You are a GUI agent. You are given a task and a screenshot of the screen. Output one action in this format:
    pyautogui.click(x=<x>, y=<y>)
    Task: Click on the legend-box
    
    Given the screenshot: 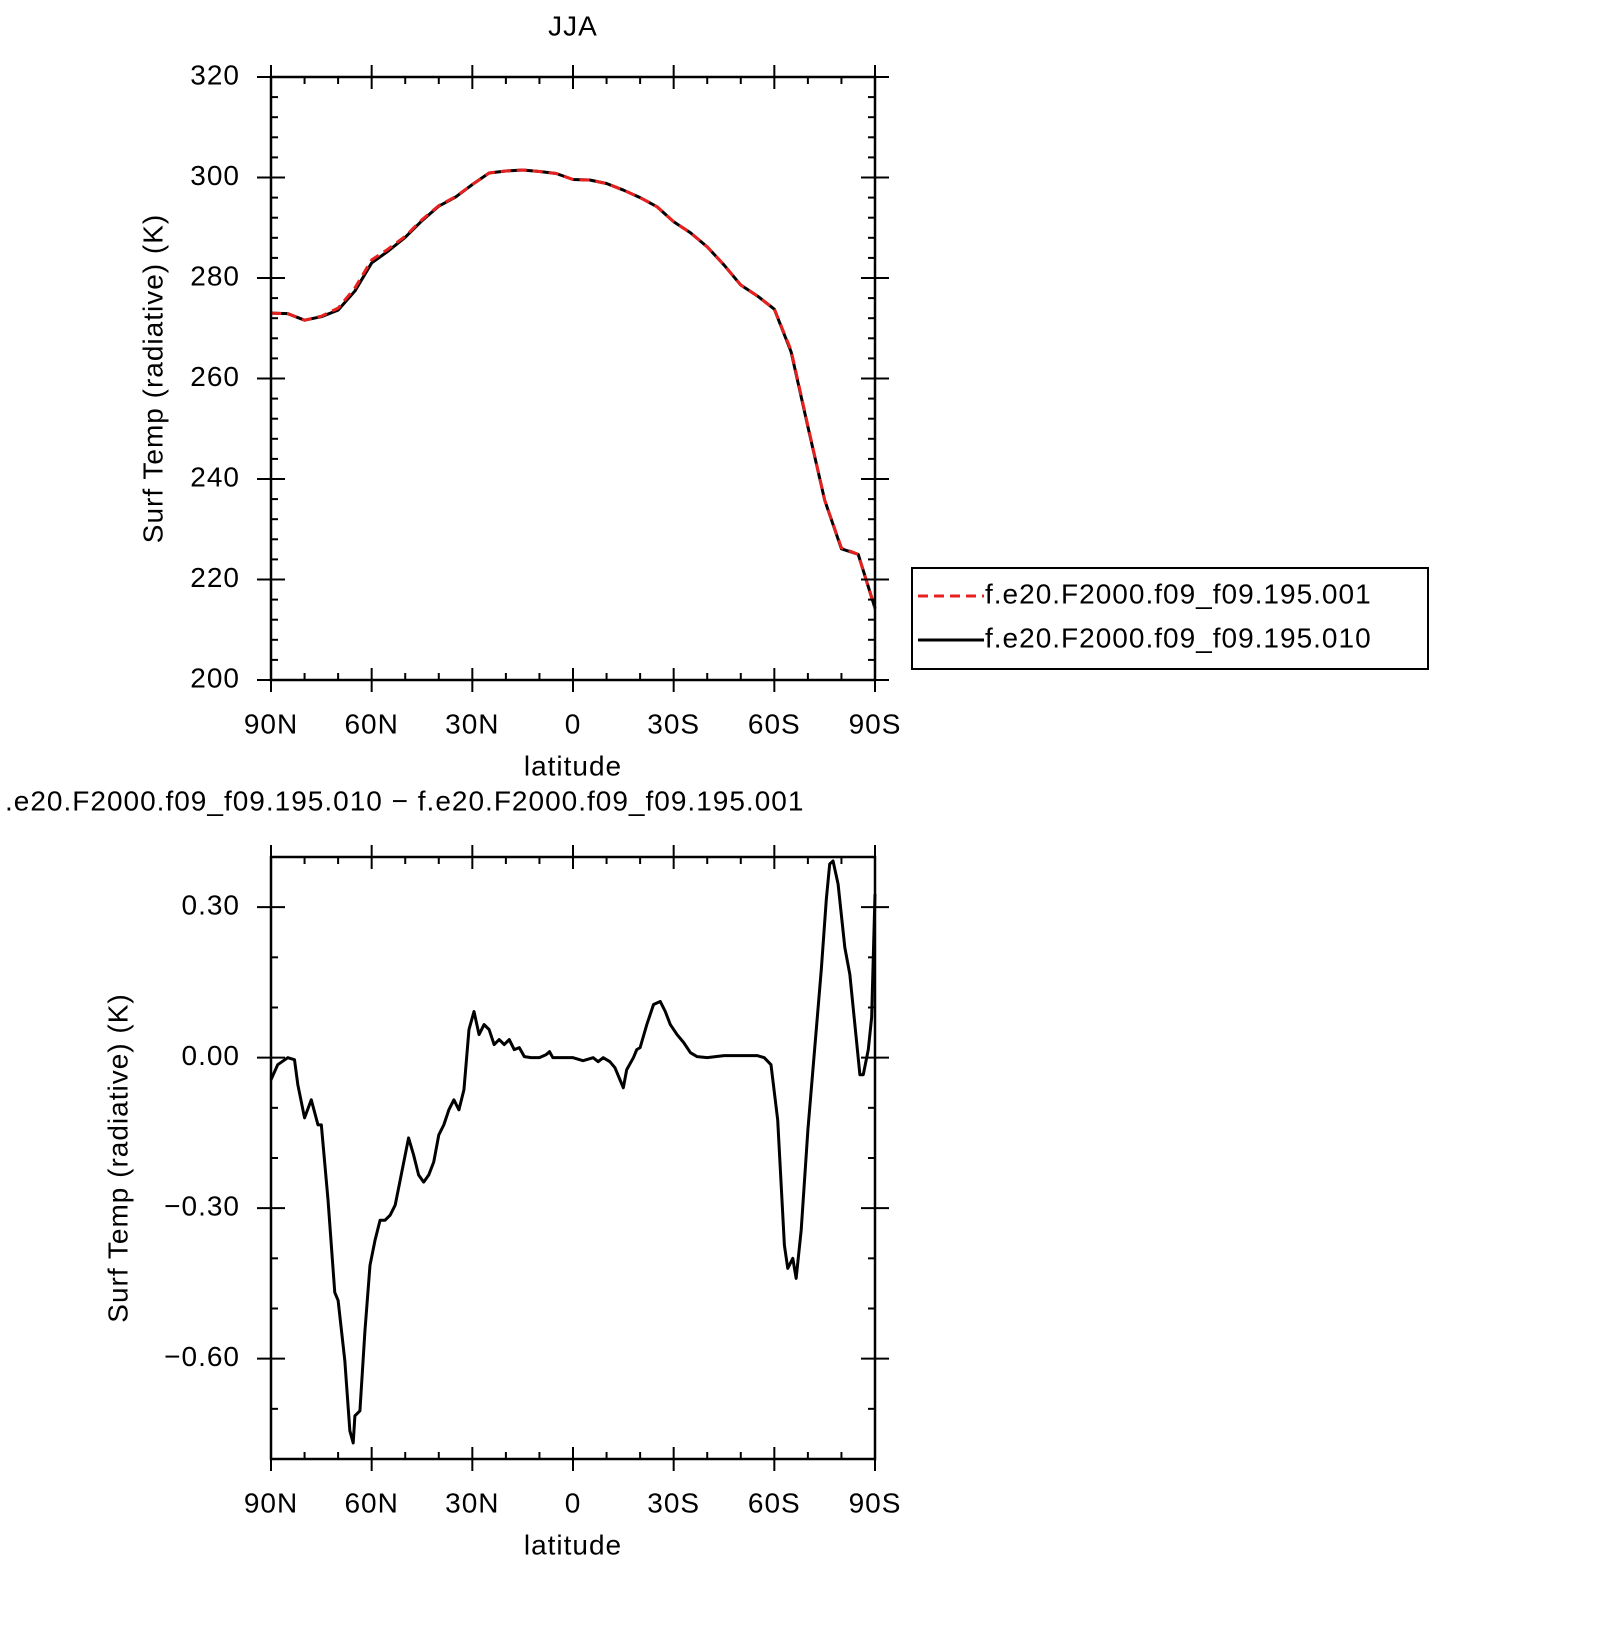 What is the action you would take?
    pyautogui.click(x=1170, y=618)
    